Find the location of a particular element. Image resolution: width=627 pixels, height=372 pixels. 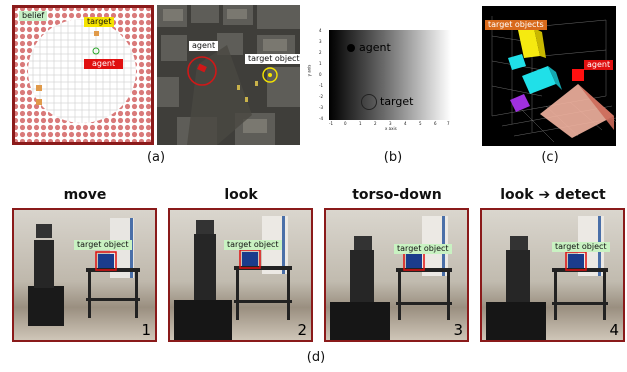

target-objects-label: target objects is located at coordinates (516, 25).